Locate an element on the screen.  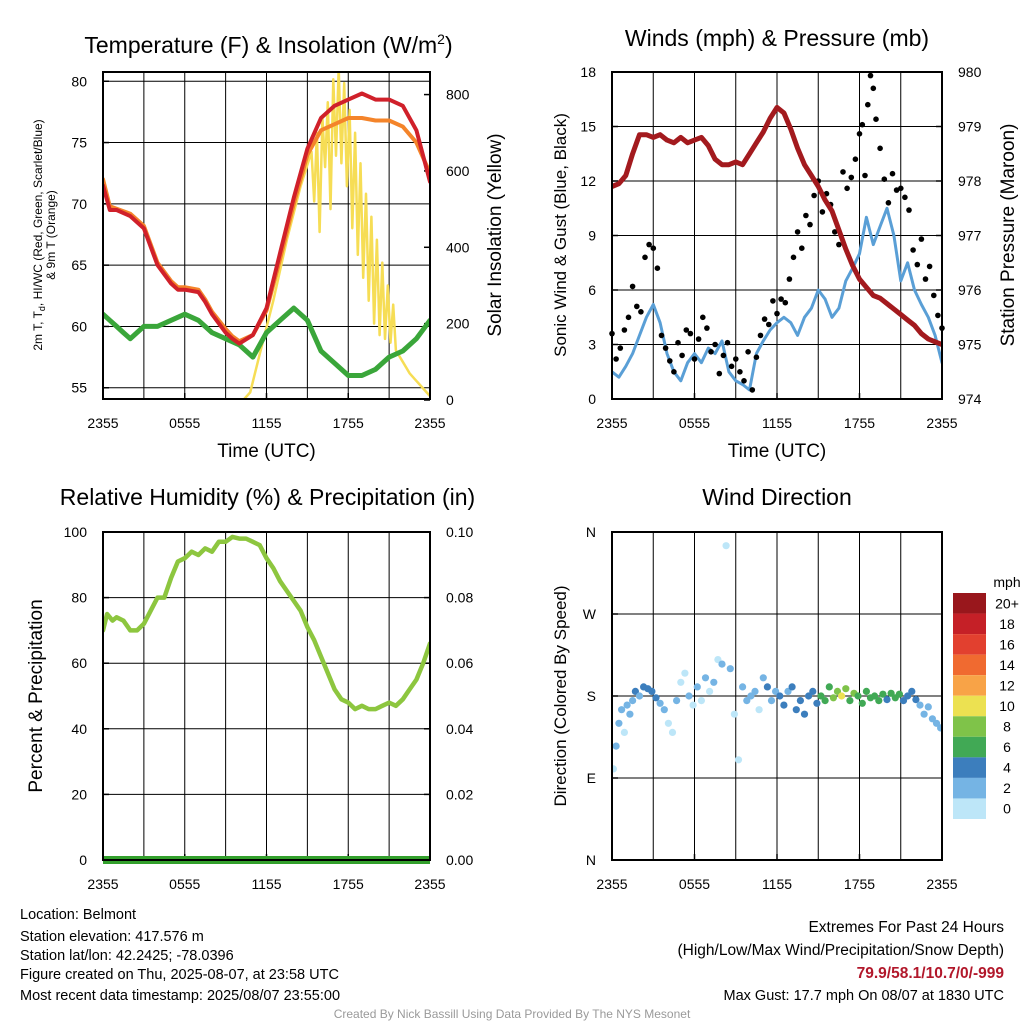
colorbar-label: 2 is located at coordinates (1007, 788).